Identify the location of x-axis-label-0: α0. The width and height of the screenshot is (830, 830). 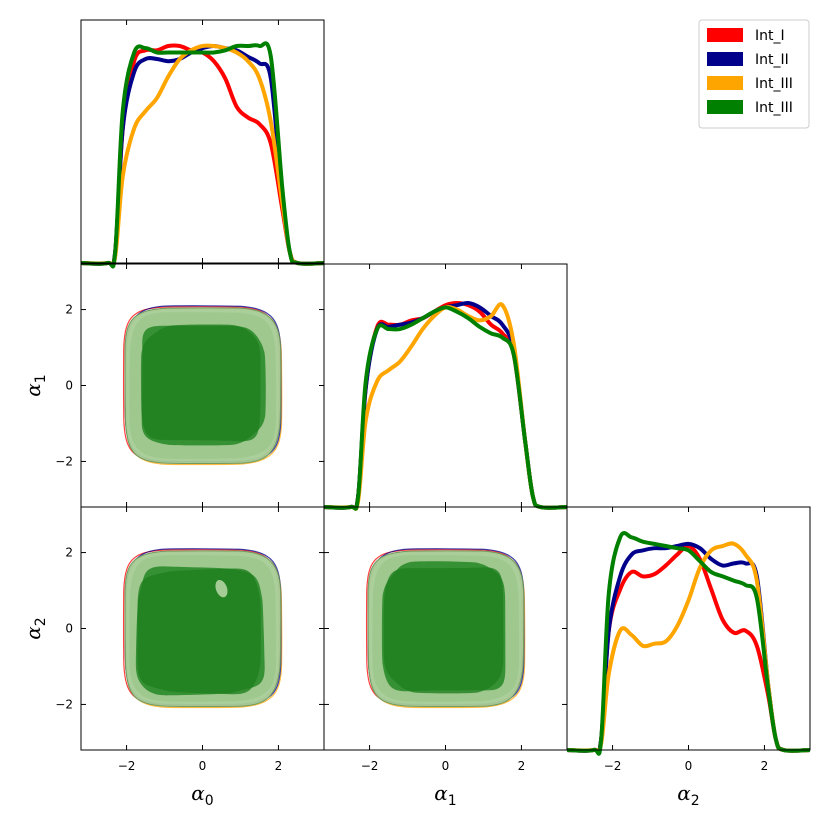
(202, 795).